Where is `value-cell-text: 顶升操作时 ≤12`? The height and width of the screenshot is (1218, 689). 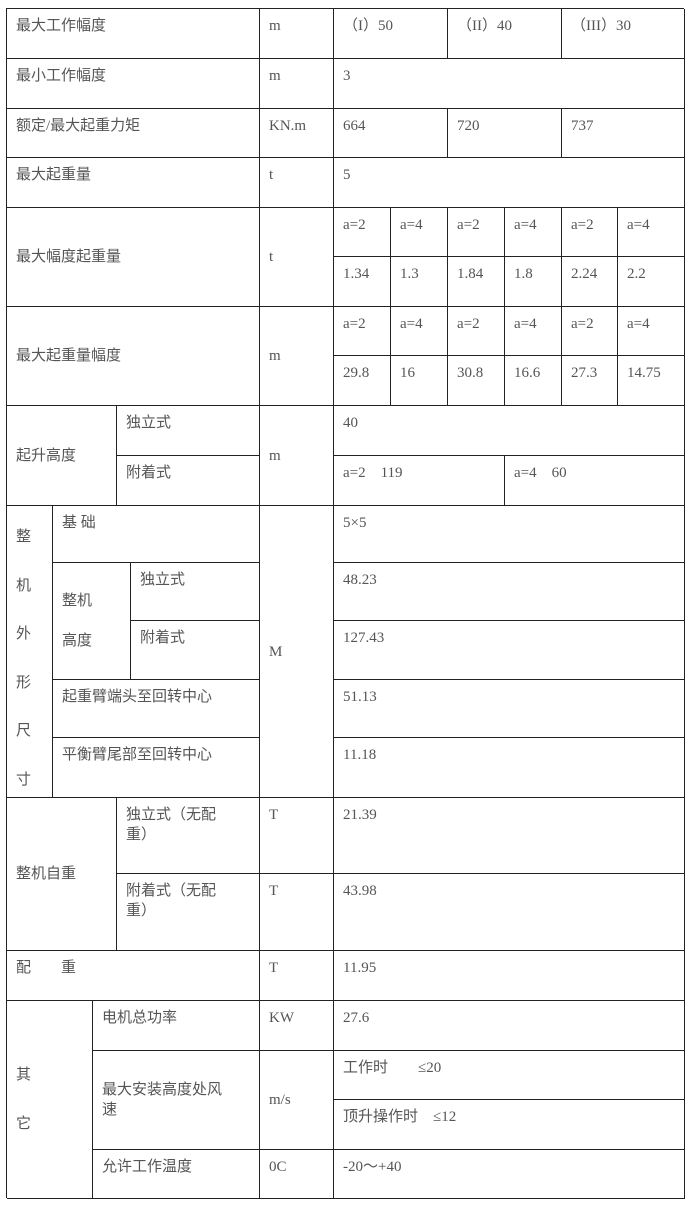
value-cell-text: 顶升操作时 ≤12 is located at coordinates (400, 1117).